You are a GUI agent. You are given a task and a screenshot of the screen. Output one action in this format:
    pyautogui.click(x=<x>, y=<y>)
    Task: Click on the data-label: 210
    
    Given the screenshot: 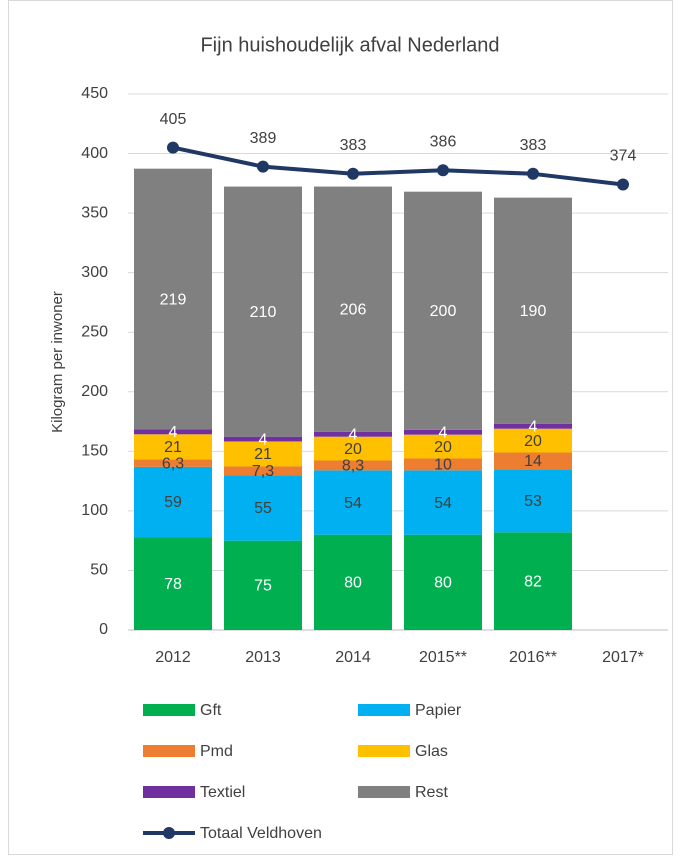 What is the action you would take?
    pyautogui.click(x=263, y=312)
    